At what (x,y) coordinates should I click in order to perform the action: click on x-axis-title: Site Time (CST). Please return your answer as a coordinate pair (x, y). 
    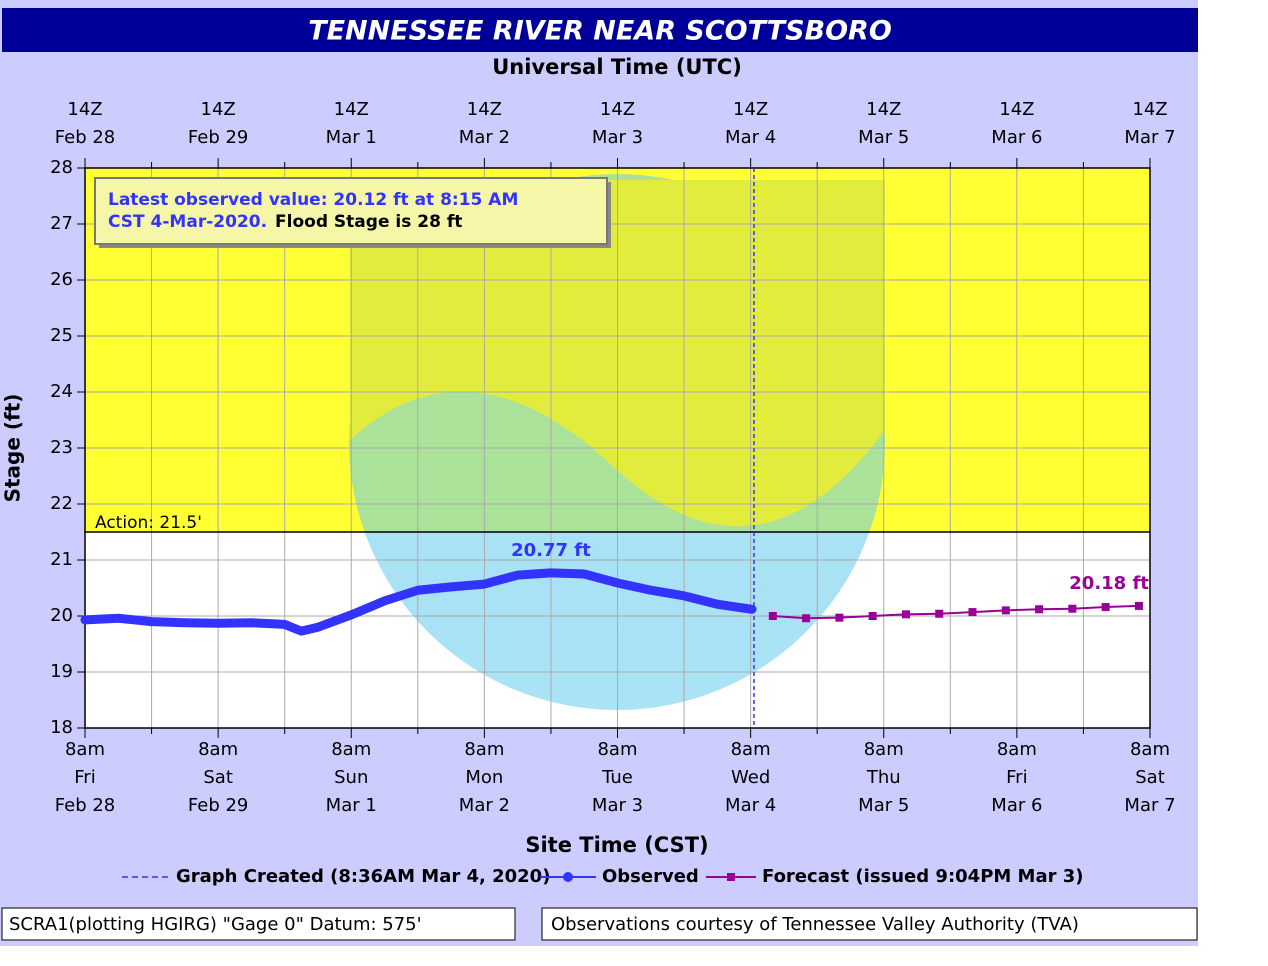
    Looking at the image, I should click on (616, 845).